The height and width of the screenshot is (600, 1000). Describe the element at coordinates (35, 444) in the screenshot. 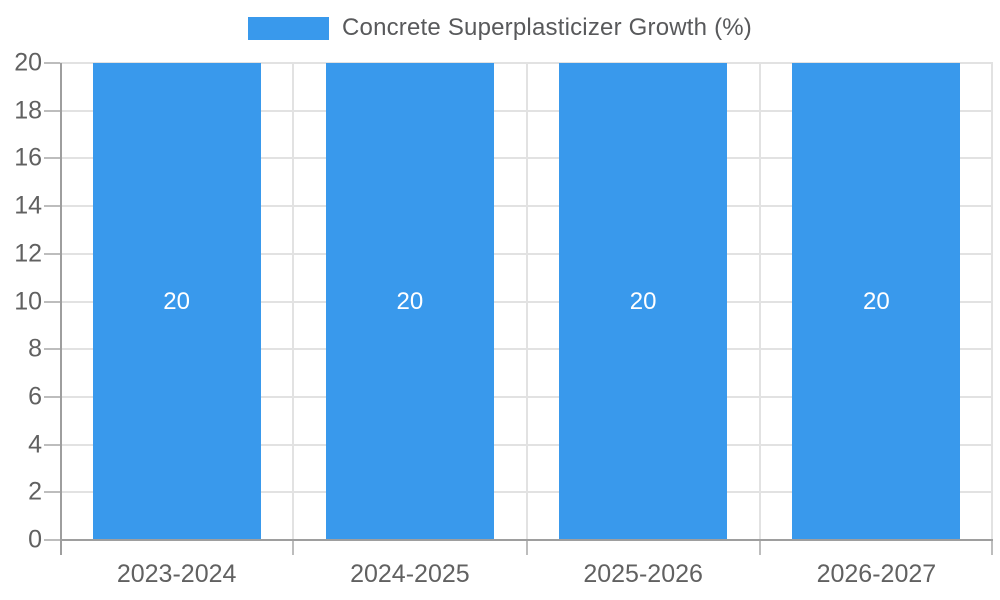

I see `y-axis-tick-label: 4` at that location.